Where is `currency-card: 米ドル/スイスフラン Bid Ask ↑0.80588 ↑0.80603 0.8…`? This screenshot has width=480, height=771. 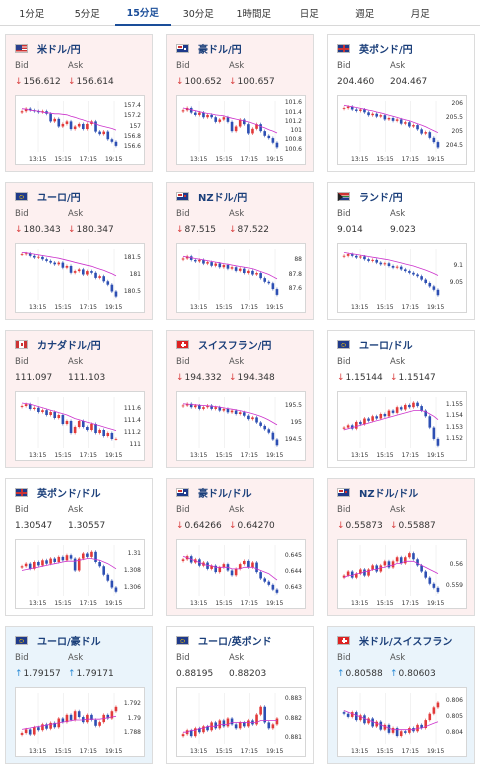 currency-card: 米ドル/スイスフラン Bid Ask ↑0.80588 ↑0.80603 0.8… is located at coordinates (401, 695).